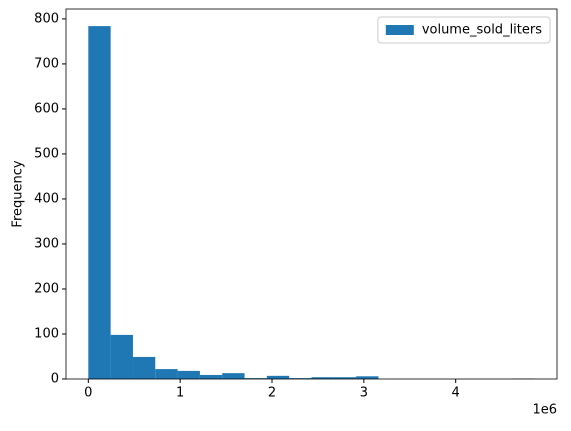  I want to click on y-axis-label: Frequency, so click(18, 193).